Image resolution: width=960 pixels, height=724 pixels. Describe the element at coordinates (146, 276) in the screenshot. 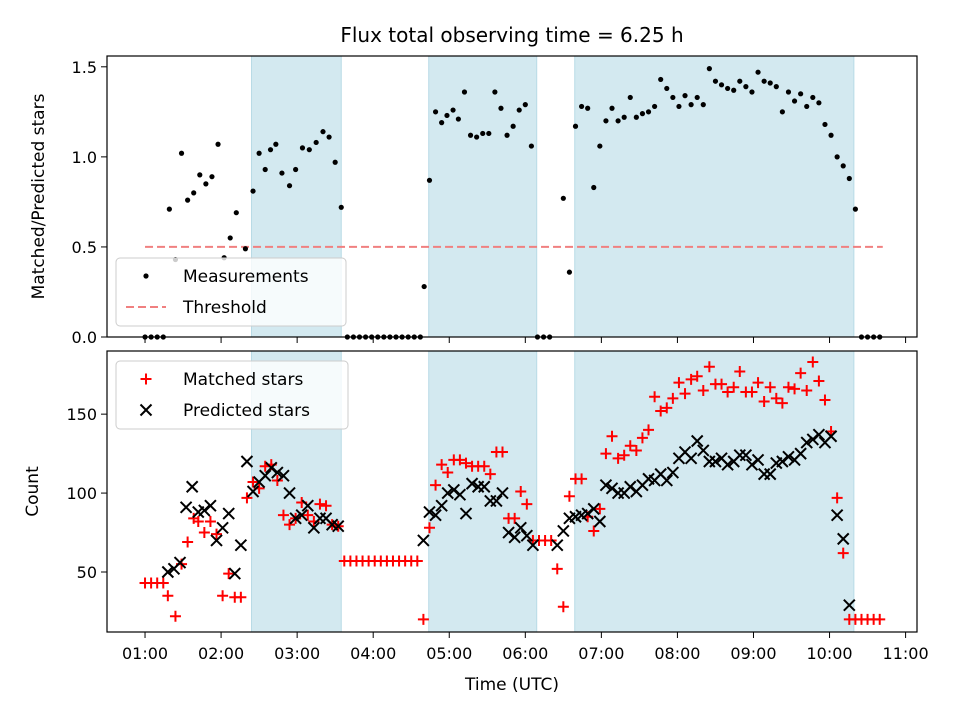

I see `legend-dot-marker` at that location.